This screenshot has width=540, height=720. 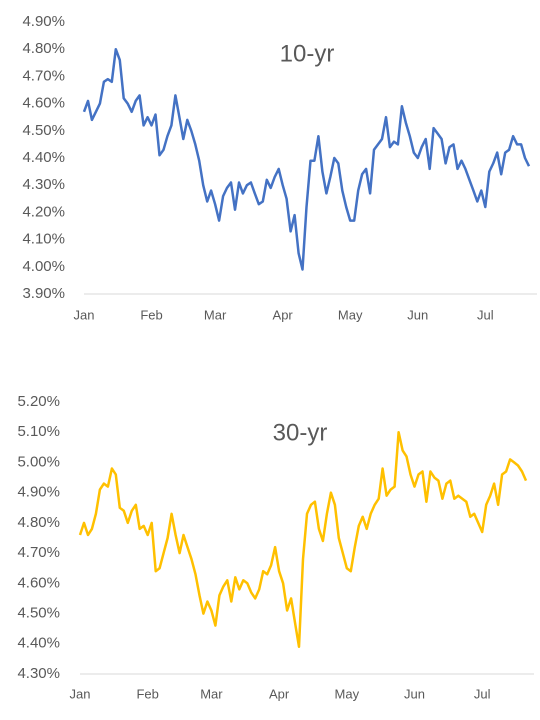 I want to click on y-tick-label: 4.10%, so click(x=43, y=239).